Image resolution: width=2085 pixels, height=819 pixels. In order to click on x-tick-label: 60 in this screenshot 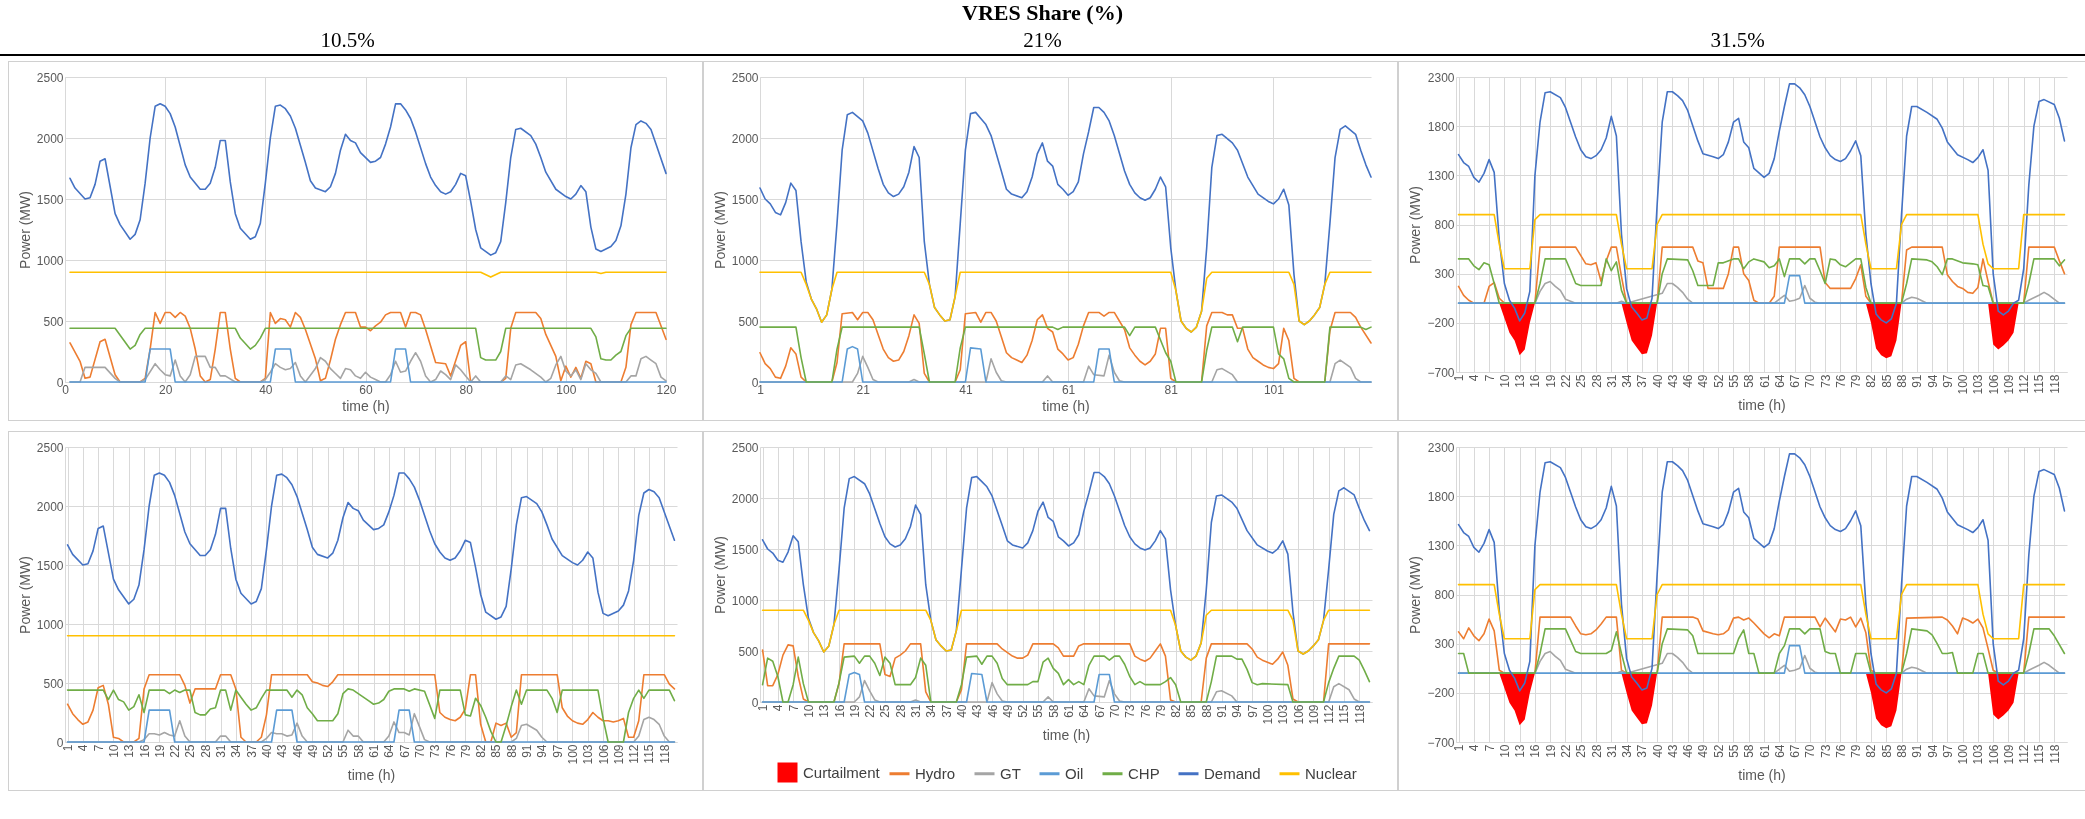, I will do `click(366, 389)`.